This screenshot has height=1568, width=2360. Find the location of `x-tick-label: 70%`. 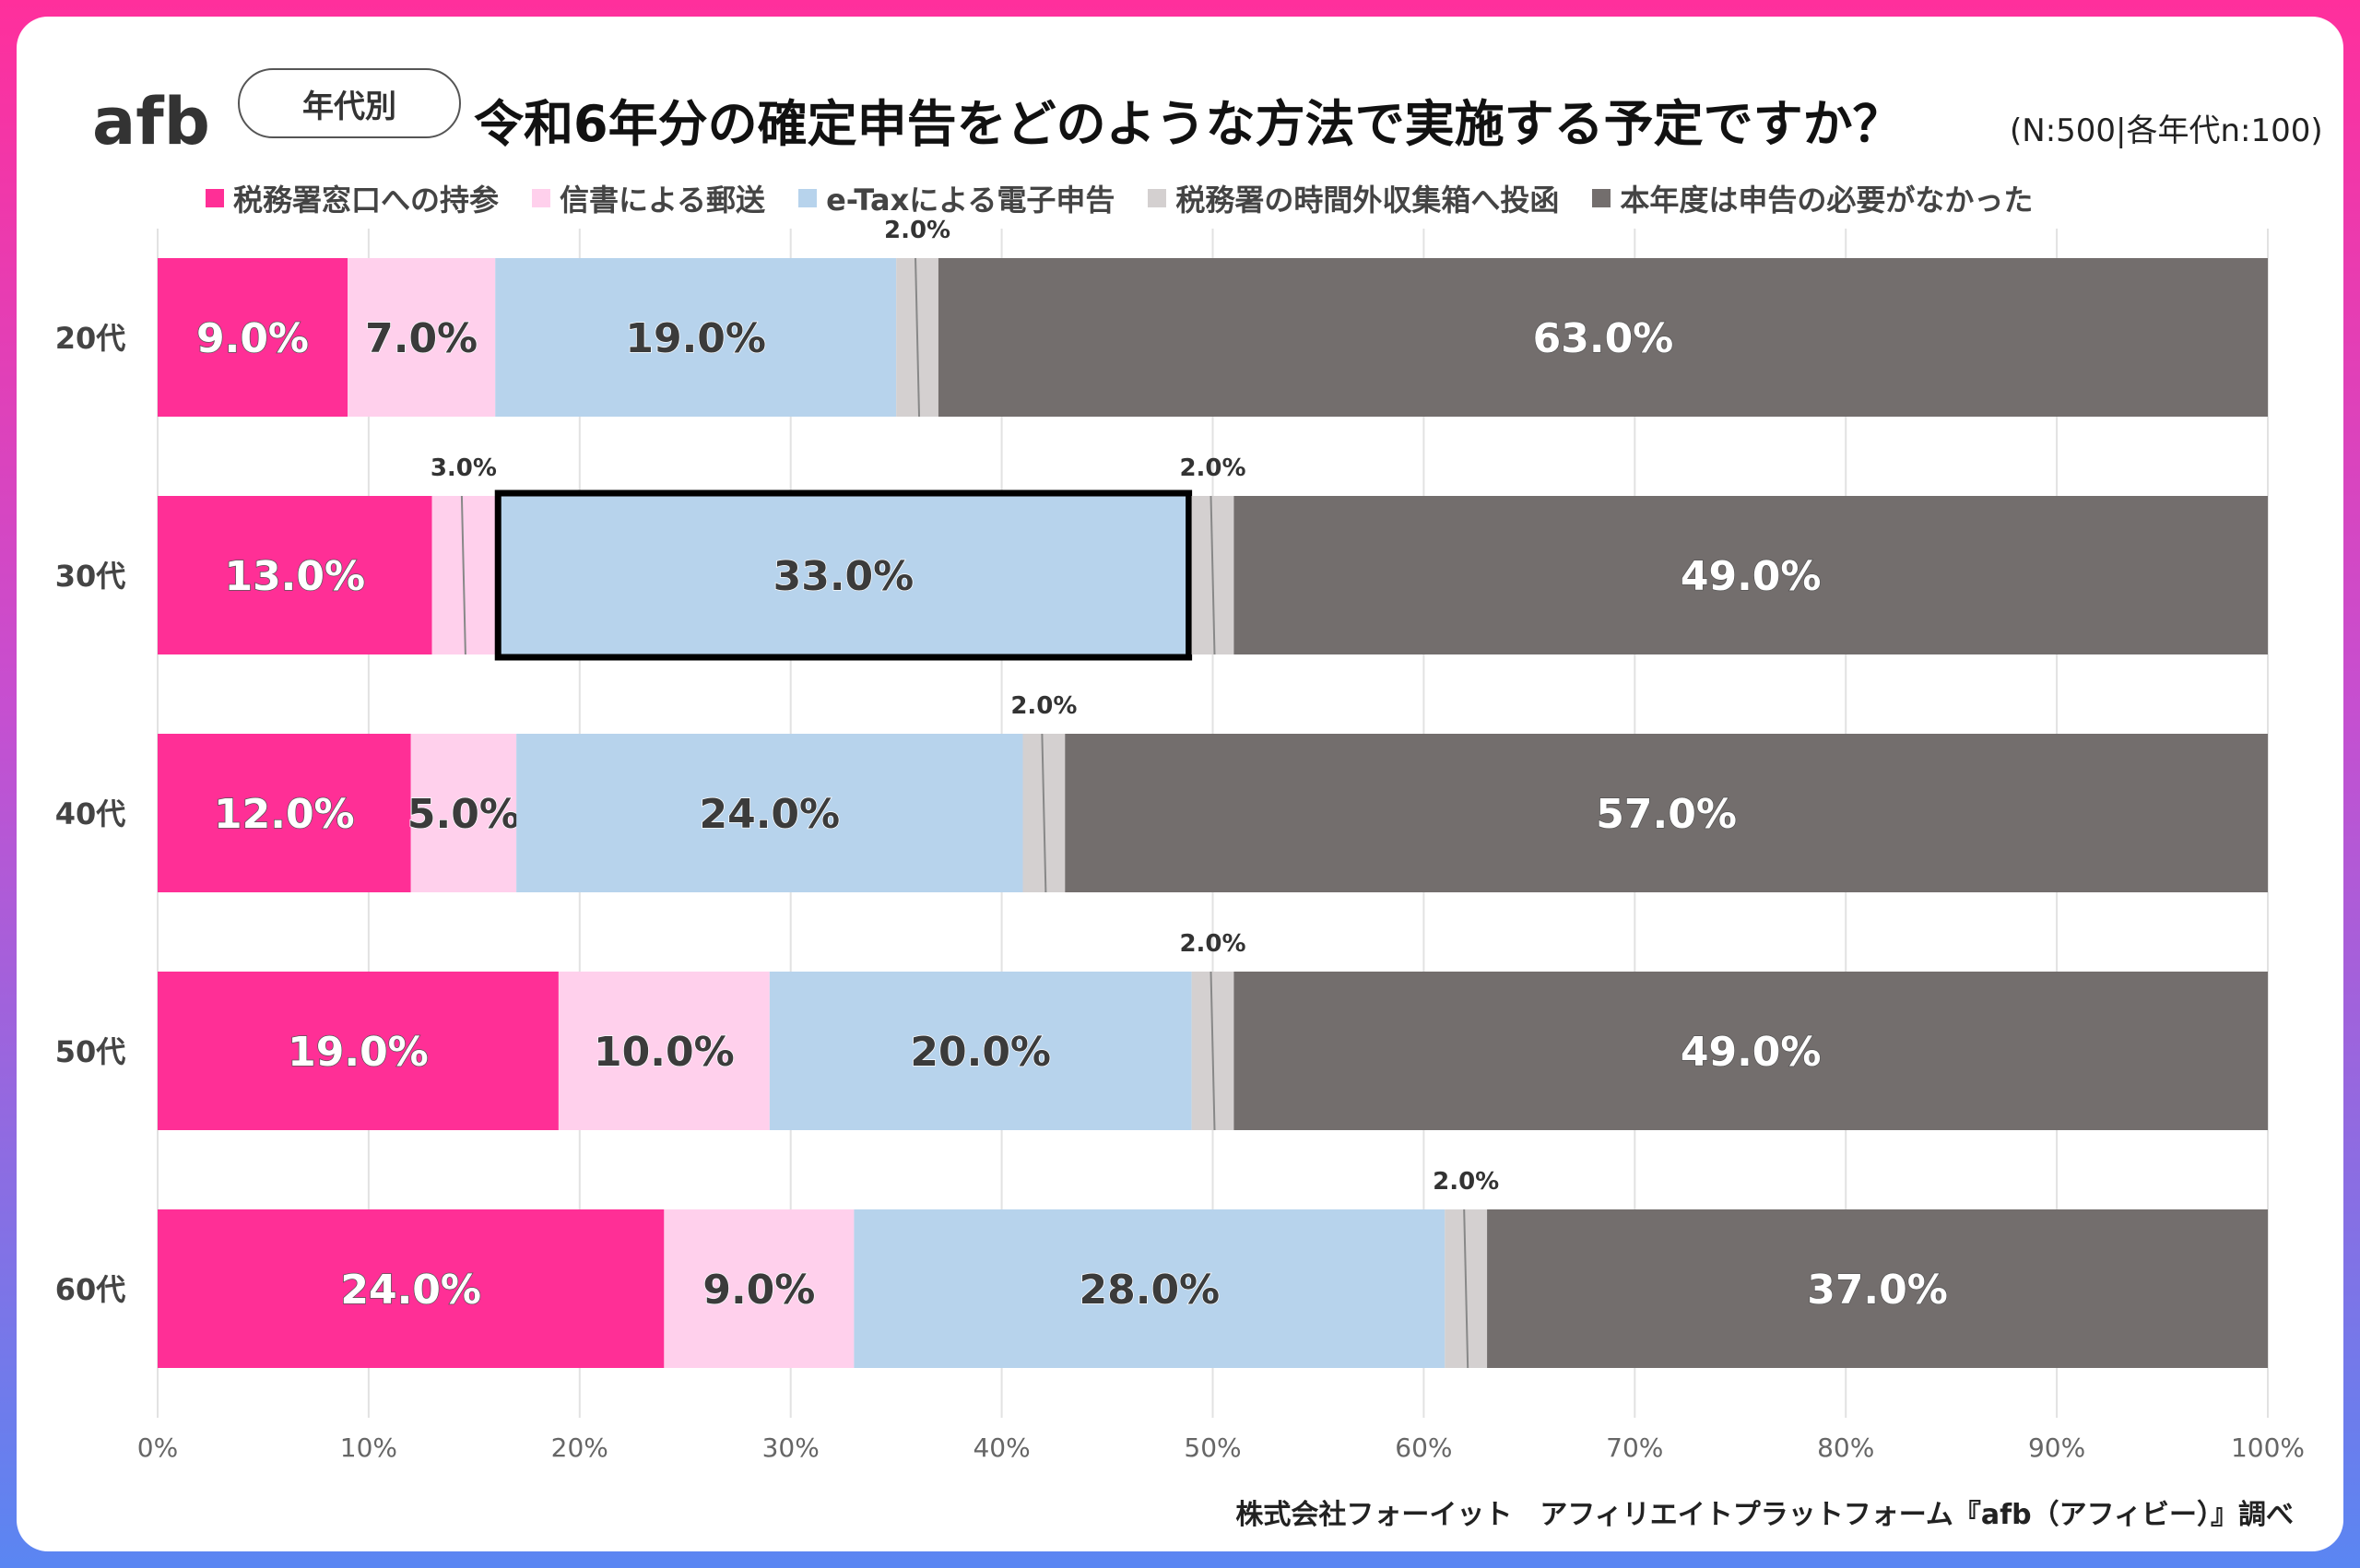

x-tick-label: 70% is located at coordinates (1634, 1447).